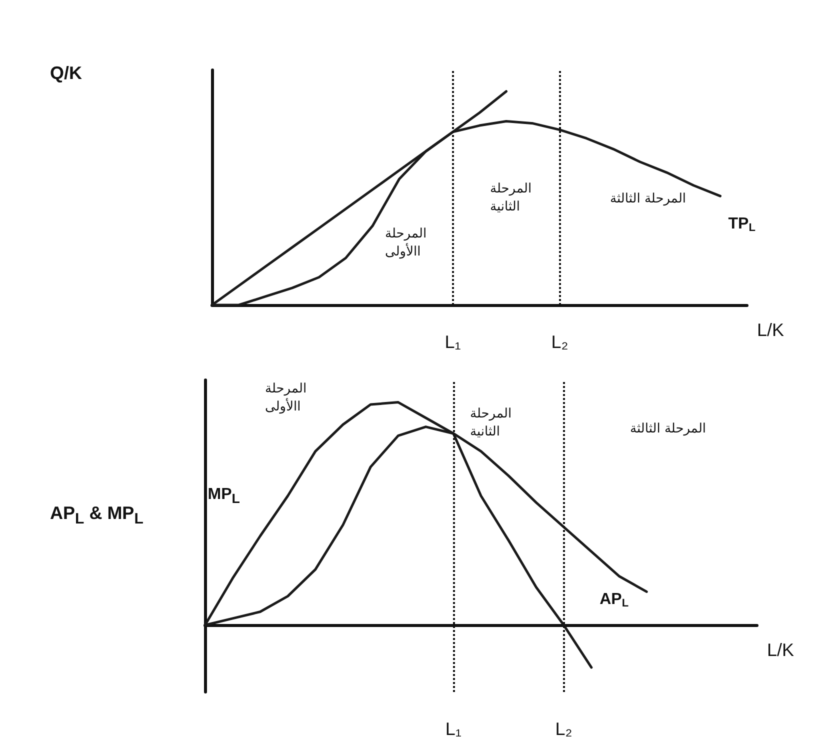 This screenshot has height=742, width=827. What do you see at coordinates (67, 73) in the screenshot?
I see `y-axis-title: Q/K` at bounding box center [67, 73].